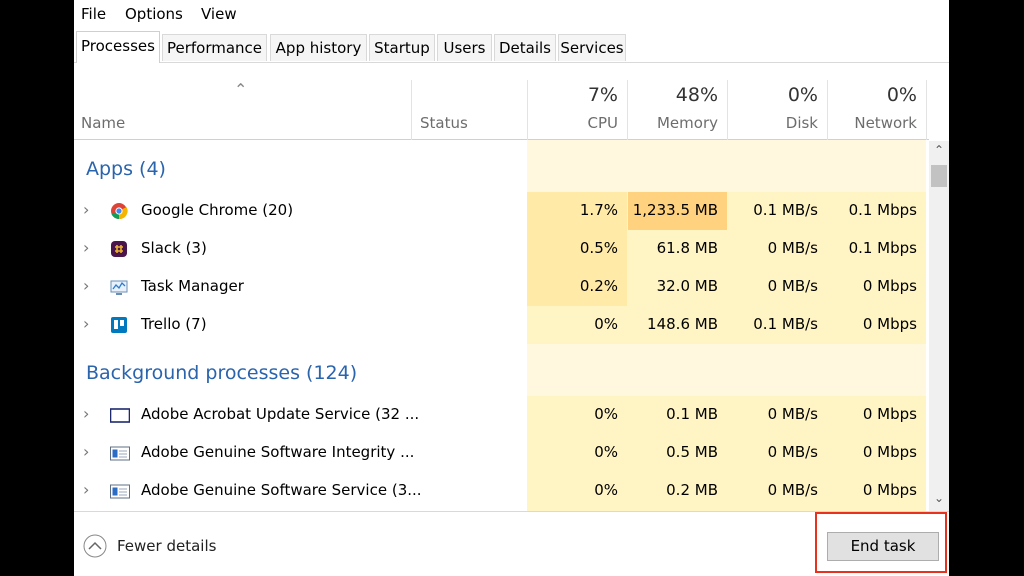  I want to click on usage-cell: 61.8 MB, so click(687, 248).